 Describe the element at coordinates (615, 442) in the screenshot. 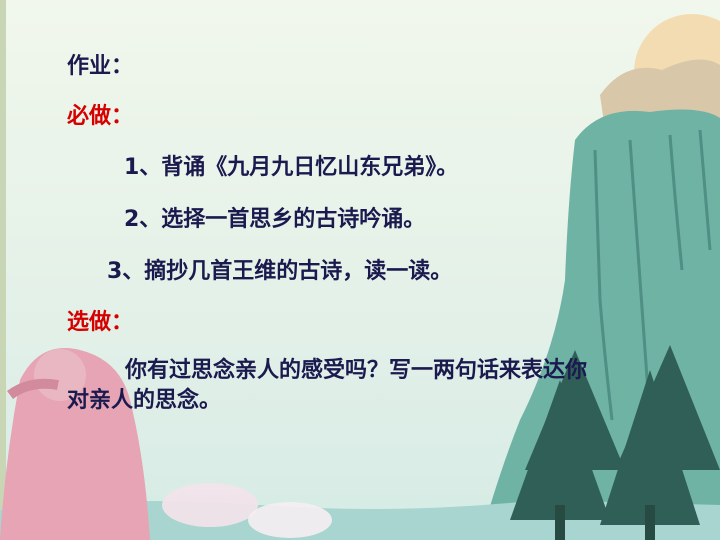

I see `pine-trees` at that location.